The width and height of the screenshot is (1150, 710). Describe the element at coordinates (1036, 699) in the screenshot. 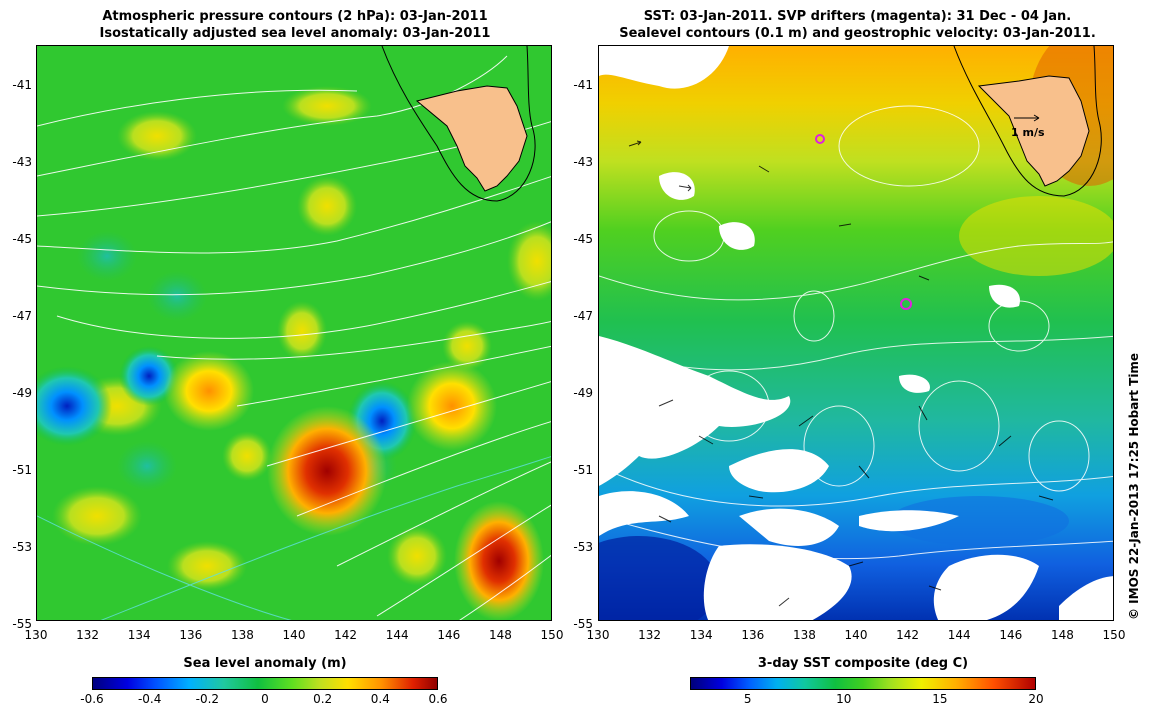

I see `colorbar-tick-label: 20` at that location.